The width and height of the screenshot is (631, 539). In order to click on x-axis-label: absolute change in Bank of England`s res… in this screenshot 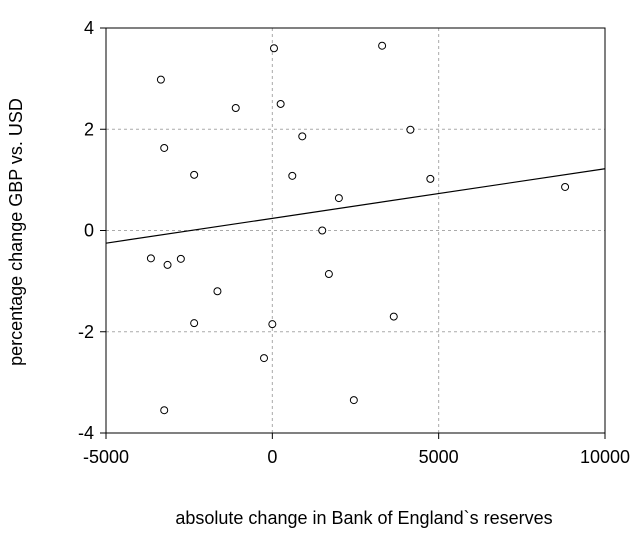, I will do `click(363, 518)`.